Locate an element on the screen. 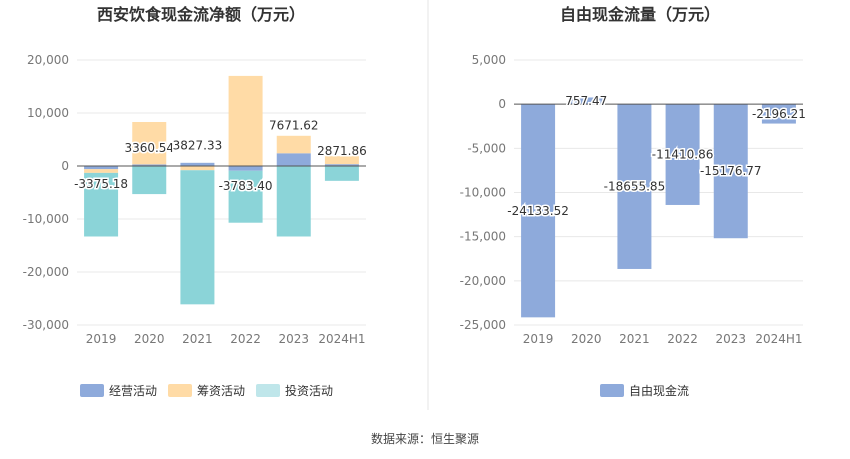  legend-label: 投资活动 is located at coordinates (309, 390).